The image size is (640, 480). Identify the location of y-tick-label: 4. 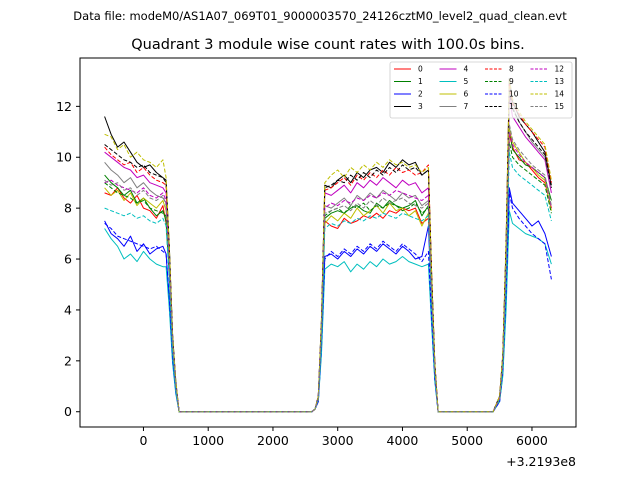
(68, 309).